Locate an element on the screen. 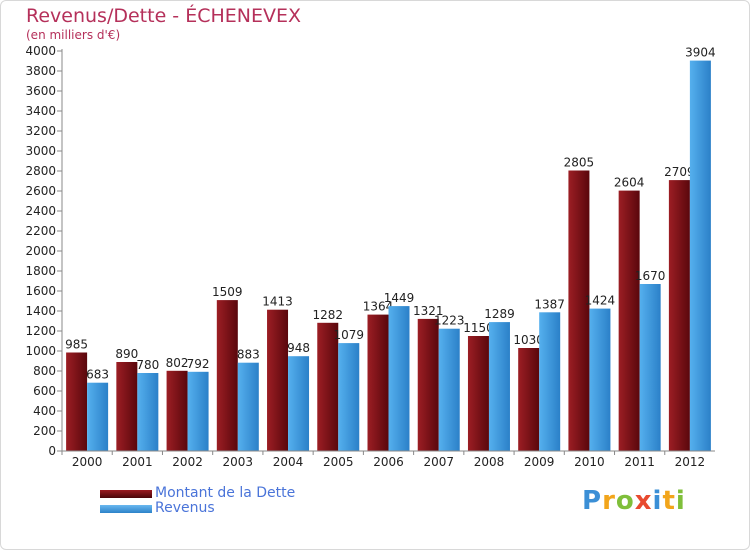 The height and width of the screenshot is (550, 750). logo-letter: o is located at coordinates (625, 501).